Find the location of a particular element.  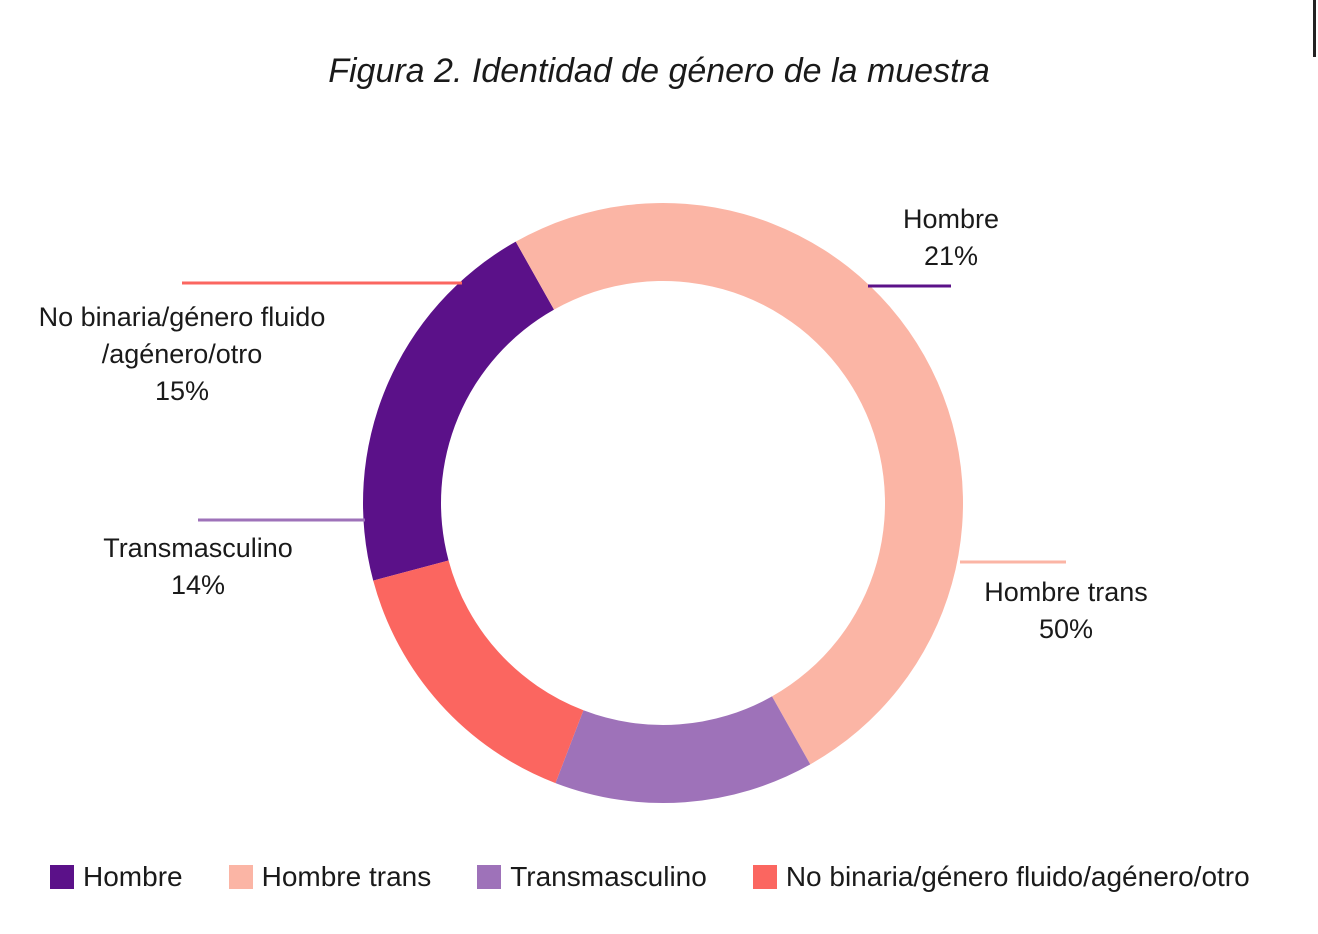

data-label-transmasculino: Transmasculino 14% is located at coordinates (198, 566).